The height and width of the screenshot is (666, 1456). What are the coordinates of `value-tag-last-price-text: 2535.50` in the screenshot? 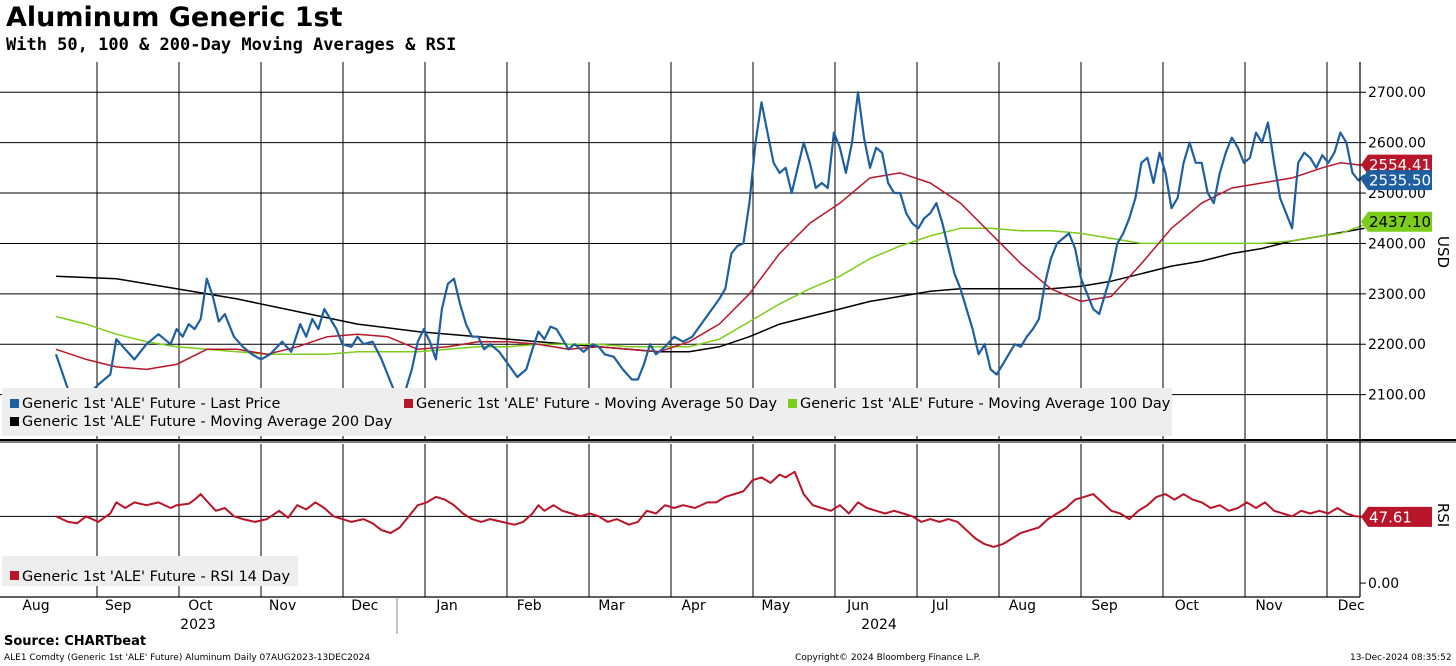 It's located at (1400, 181).